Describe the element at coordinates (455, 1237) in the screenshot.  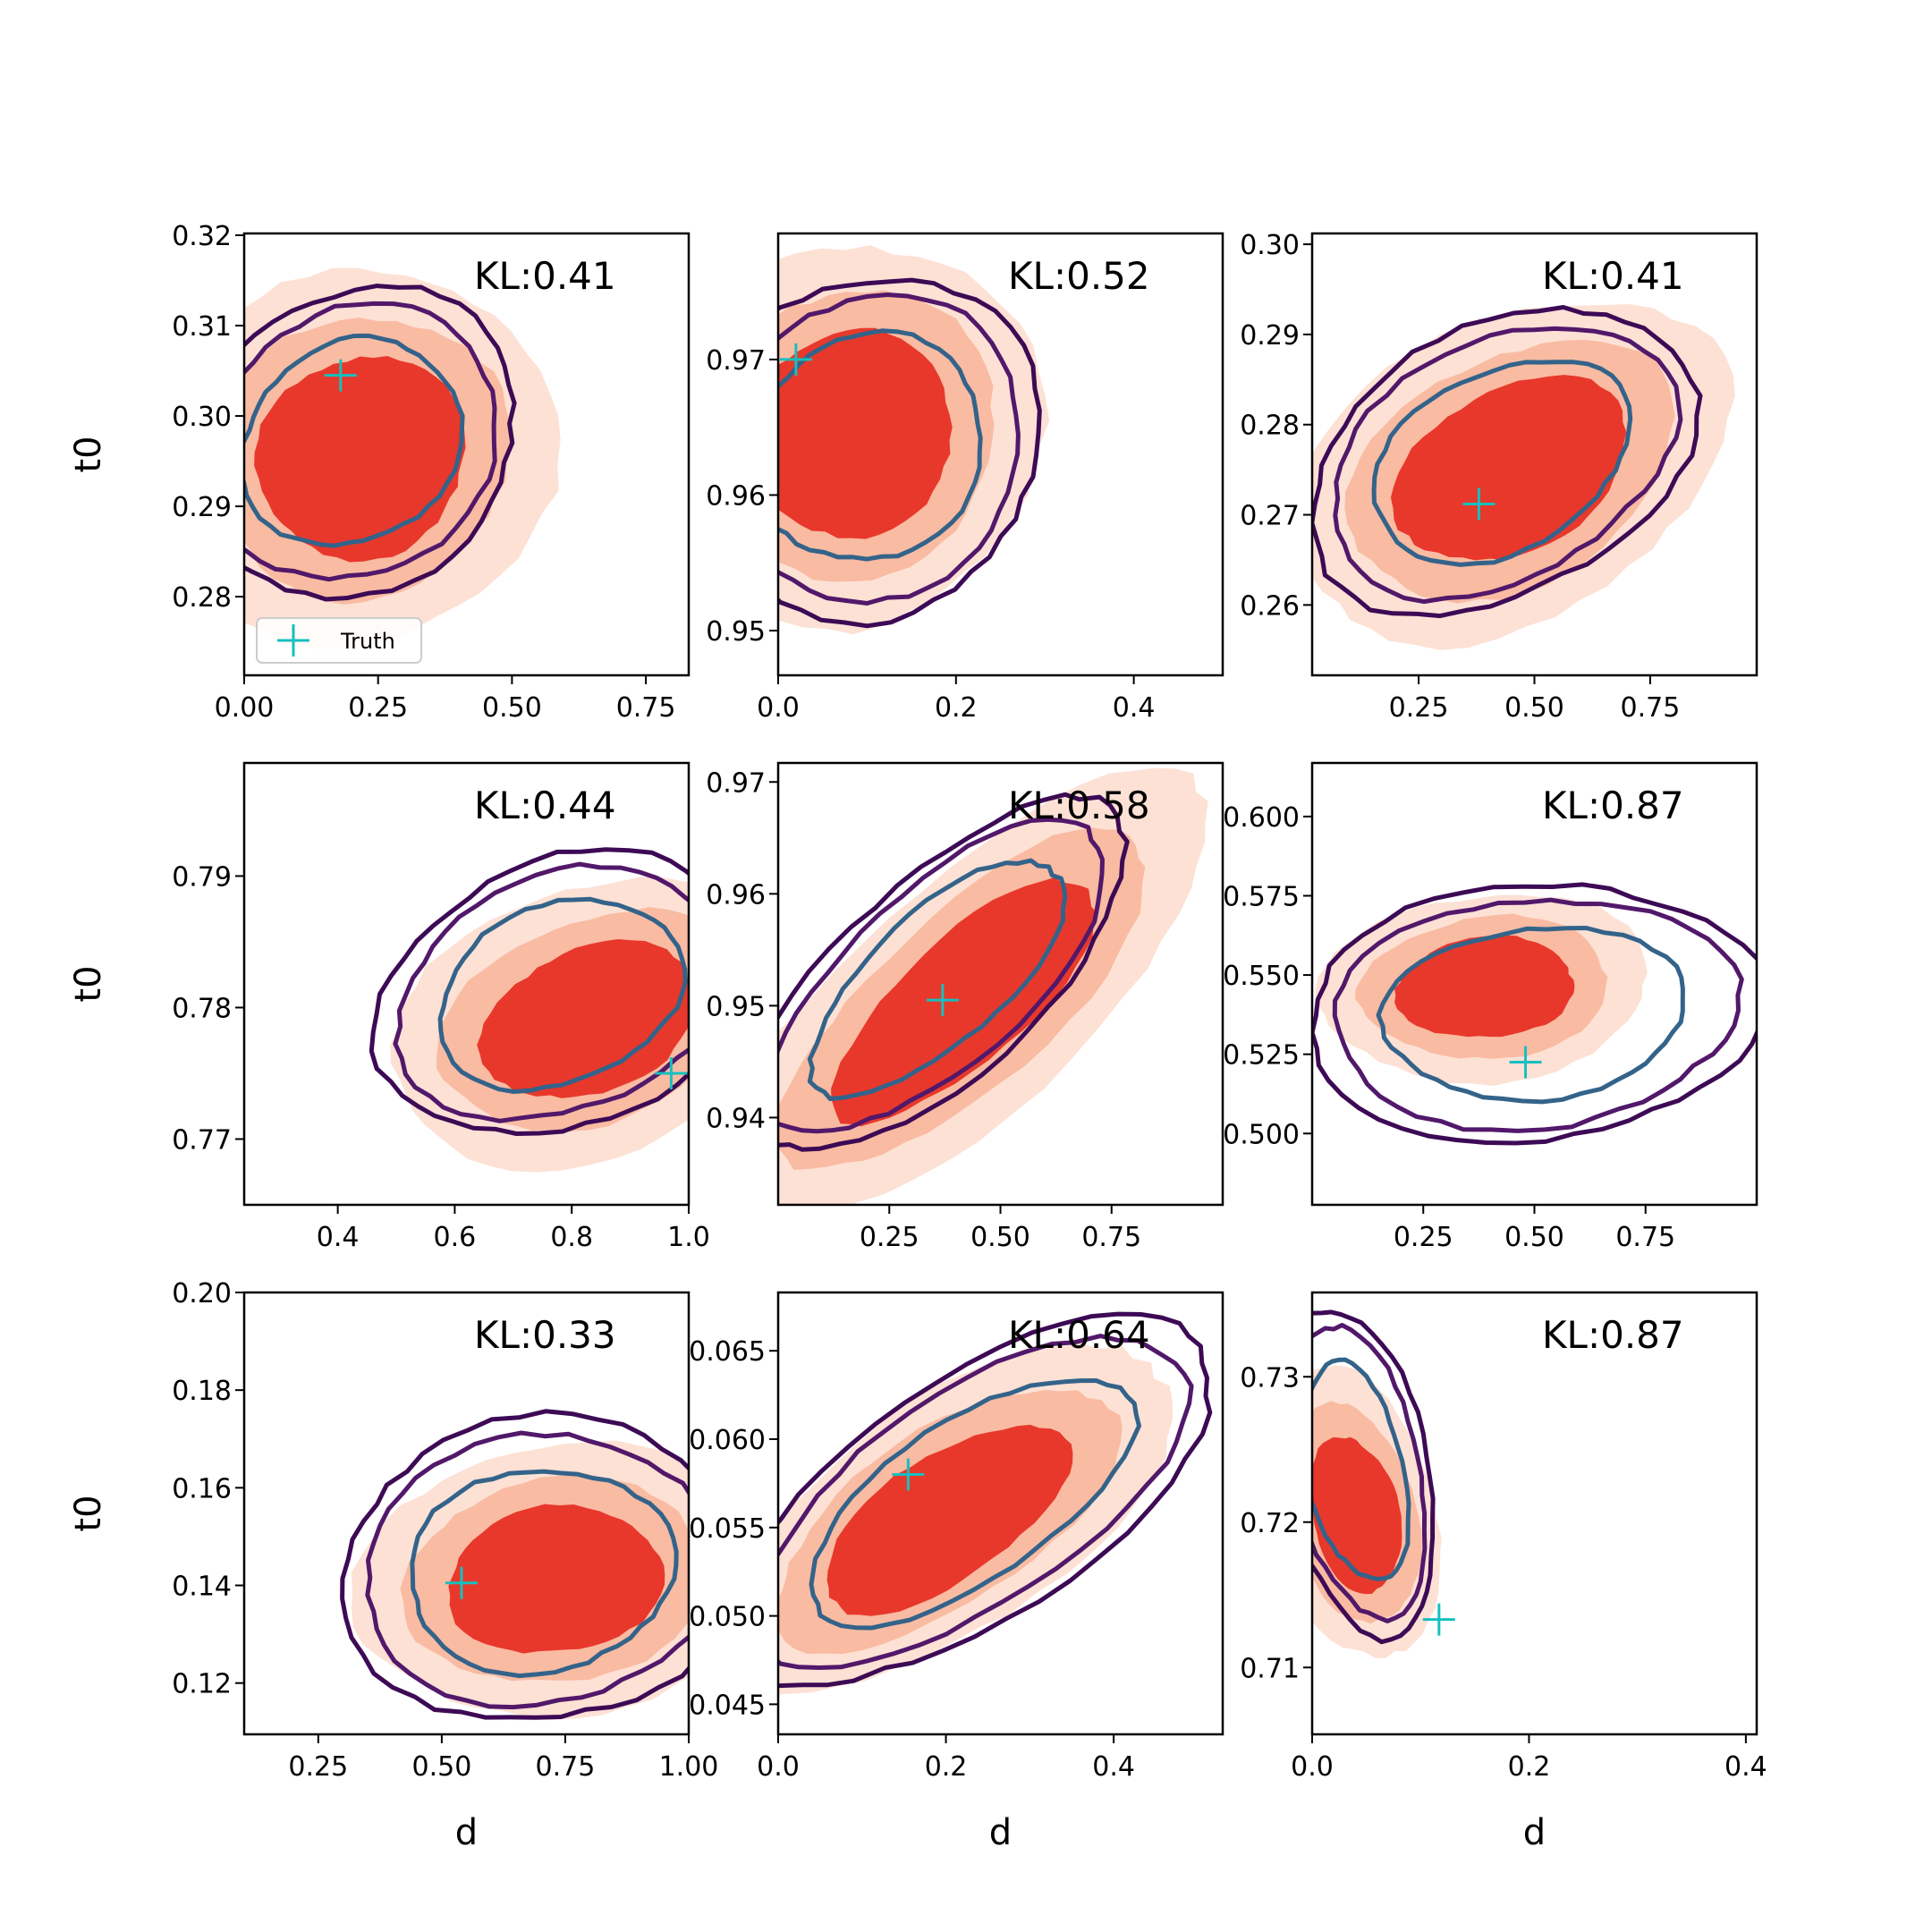
I see `x-tick-label: 0.6` at that location.